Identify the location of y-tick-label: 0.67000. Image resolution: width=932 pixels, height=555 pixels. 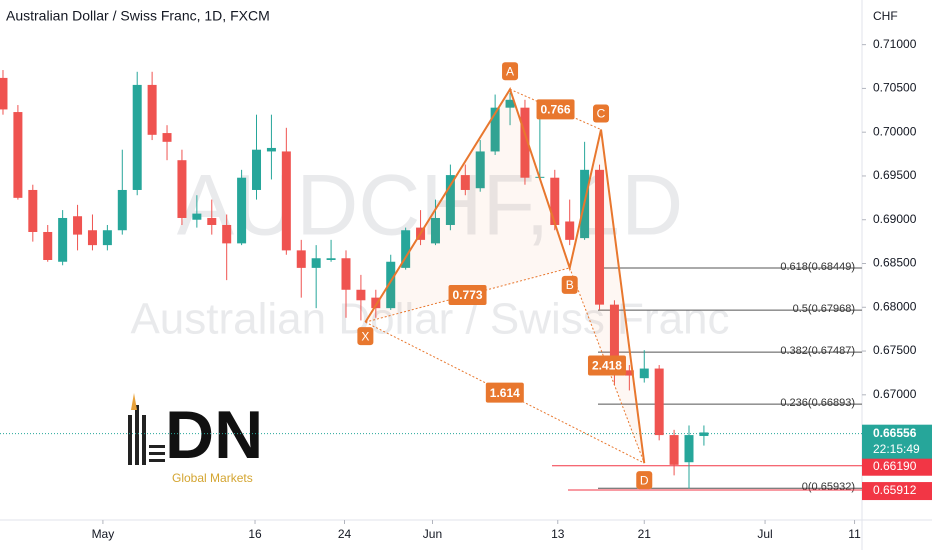
(895, 394).